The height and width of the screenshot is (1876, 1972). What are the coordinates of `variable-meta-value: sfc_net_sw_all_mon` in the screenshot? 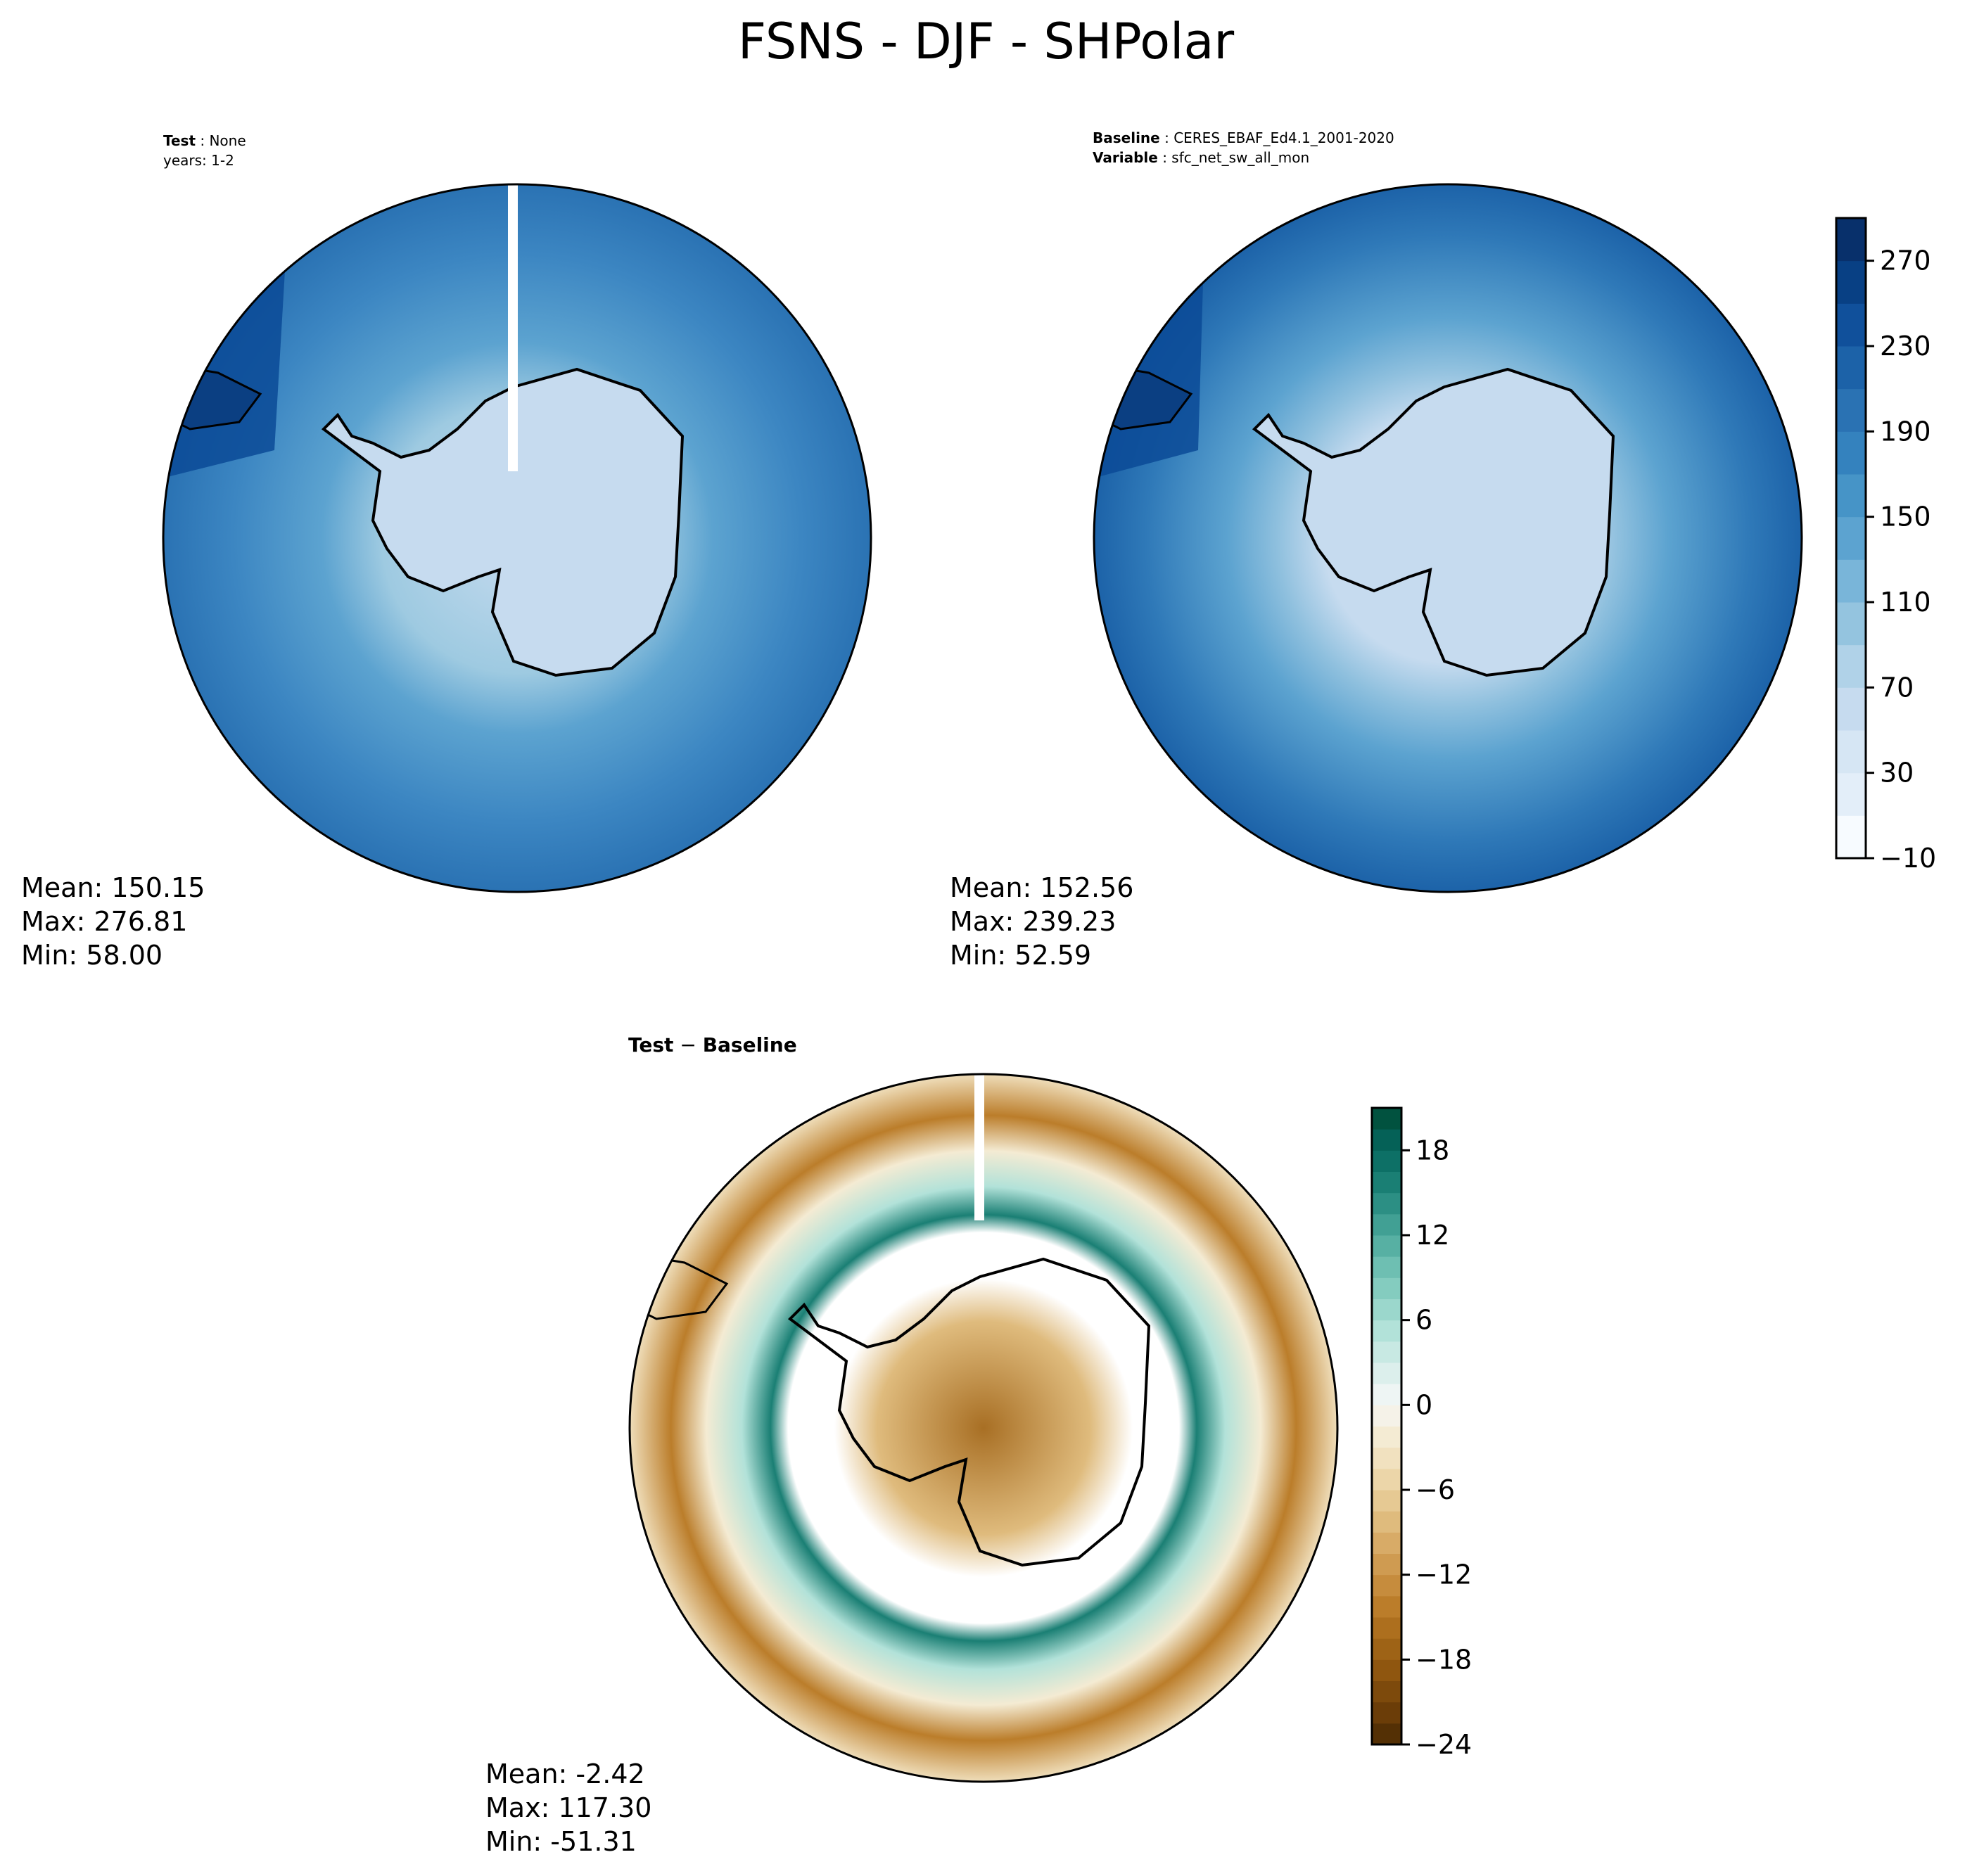 It's located at (1240, 157).